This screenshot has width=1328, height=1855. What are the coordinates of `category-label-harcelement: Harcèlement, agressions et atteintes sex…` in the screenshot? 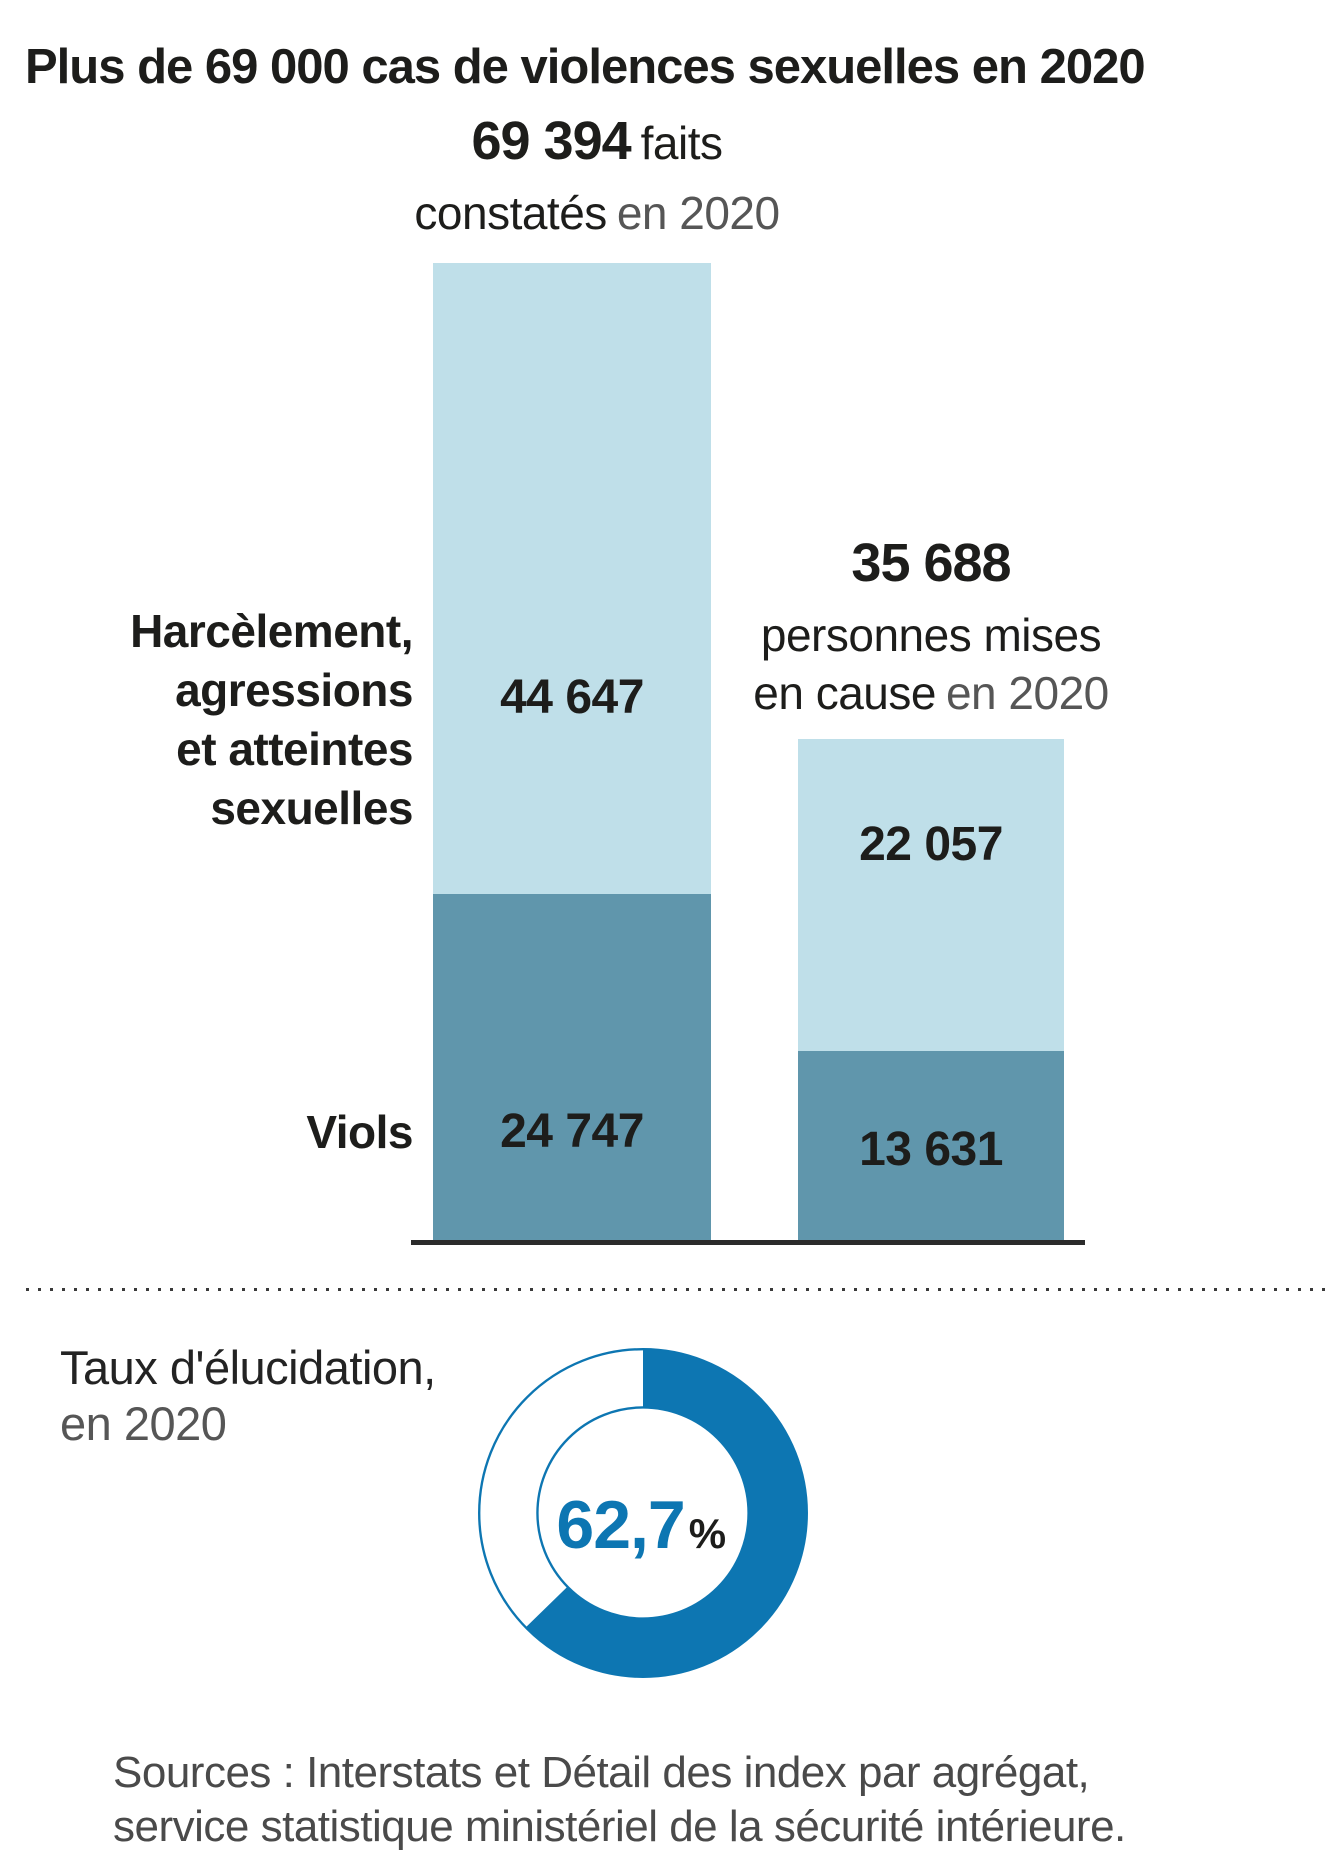 It's located at (271, 719).